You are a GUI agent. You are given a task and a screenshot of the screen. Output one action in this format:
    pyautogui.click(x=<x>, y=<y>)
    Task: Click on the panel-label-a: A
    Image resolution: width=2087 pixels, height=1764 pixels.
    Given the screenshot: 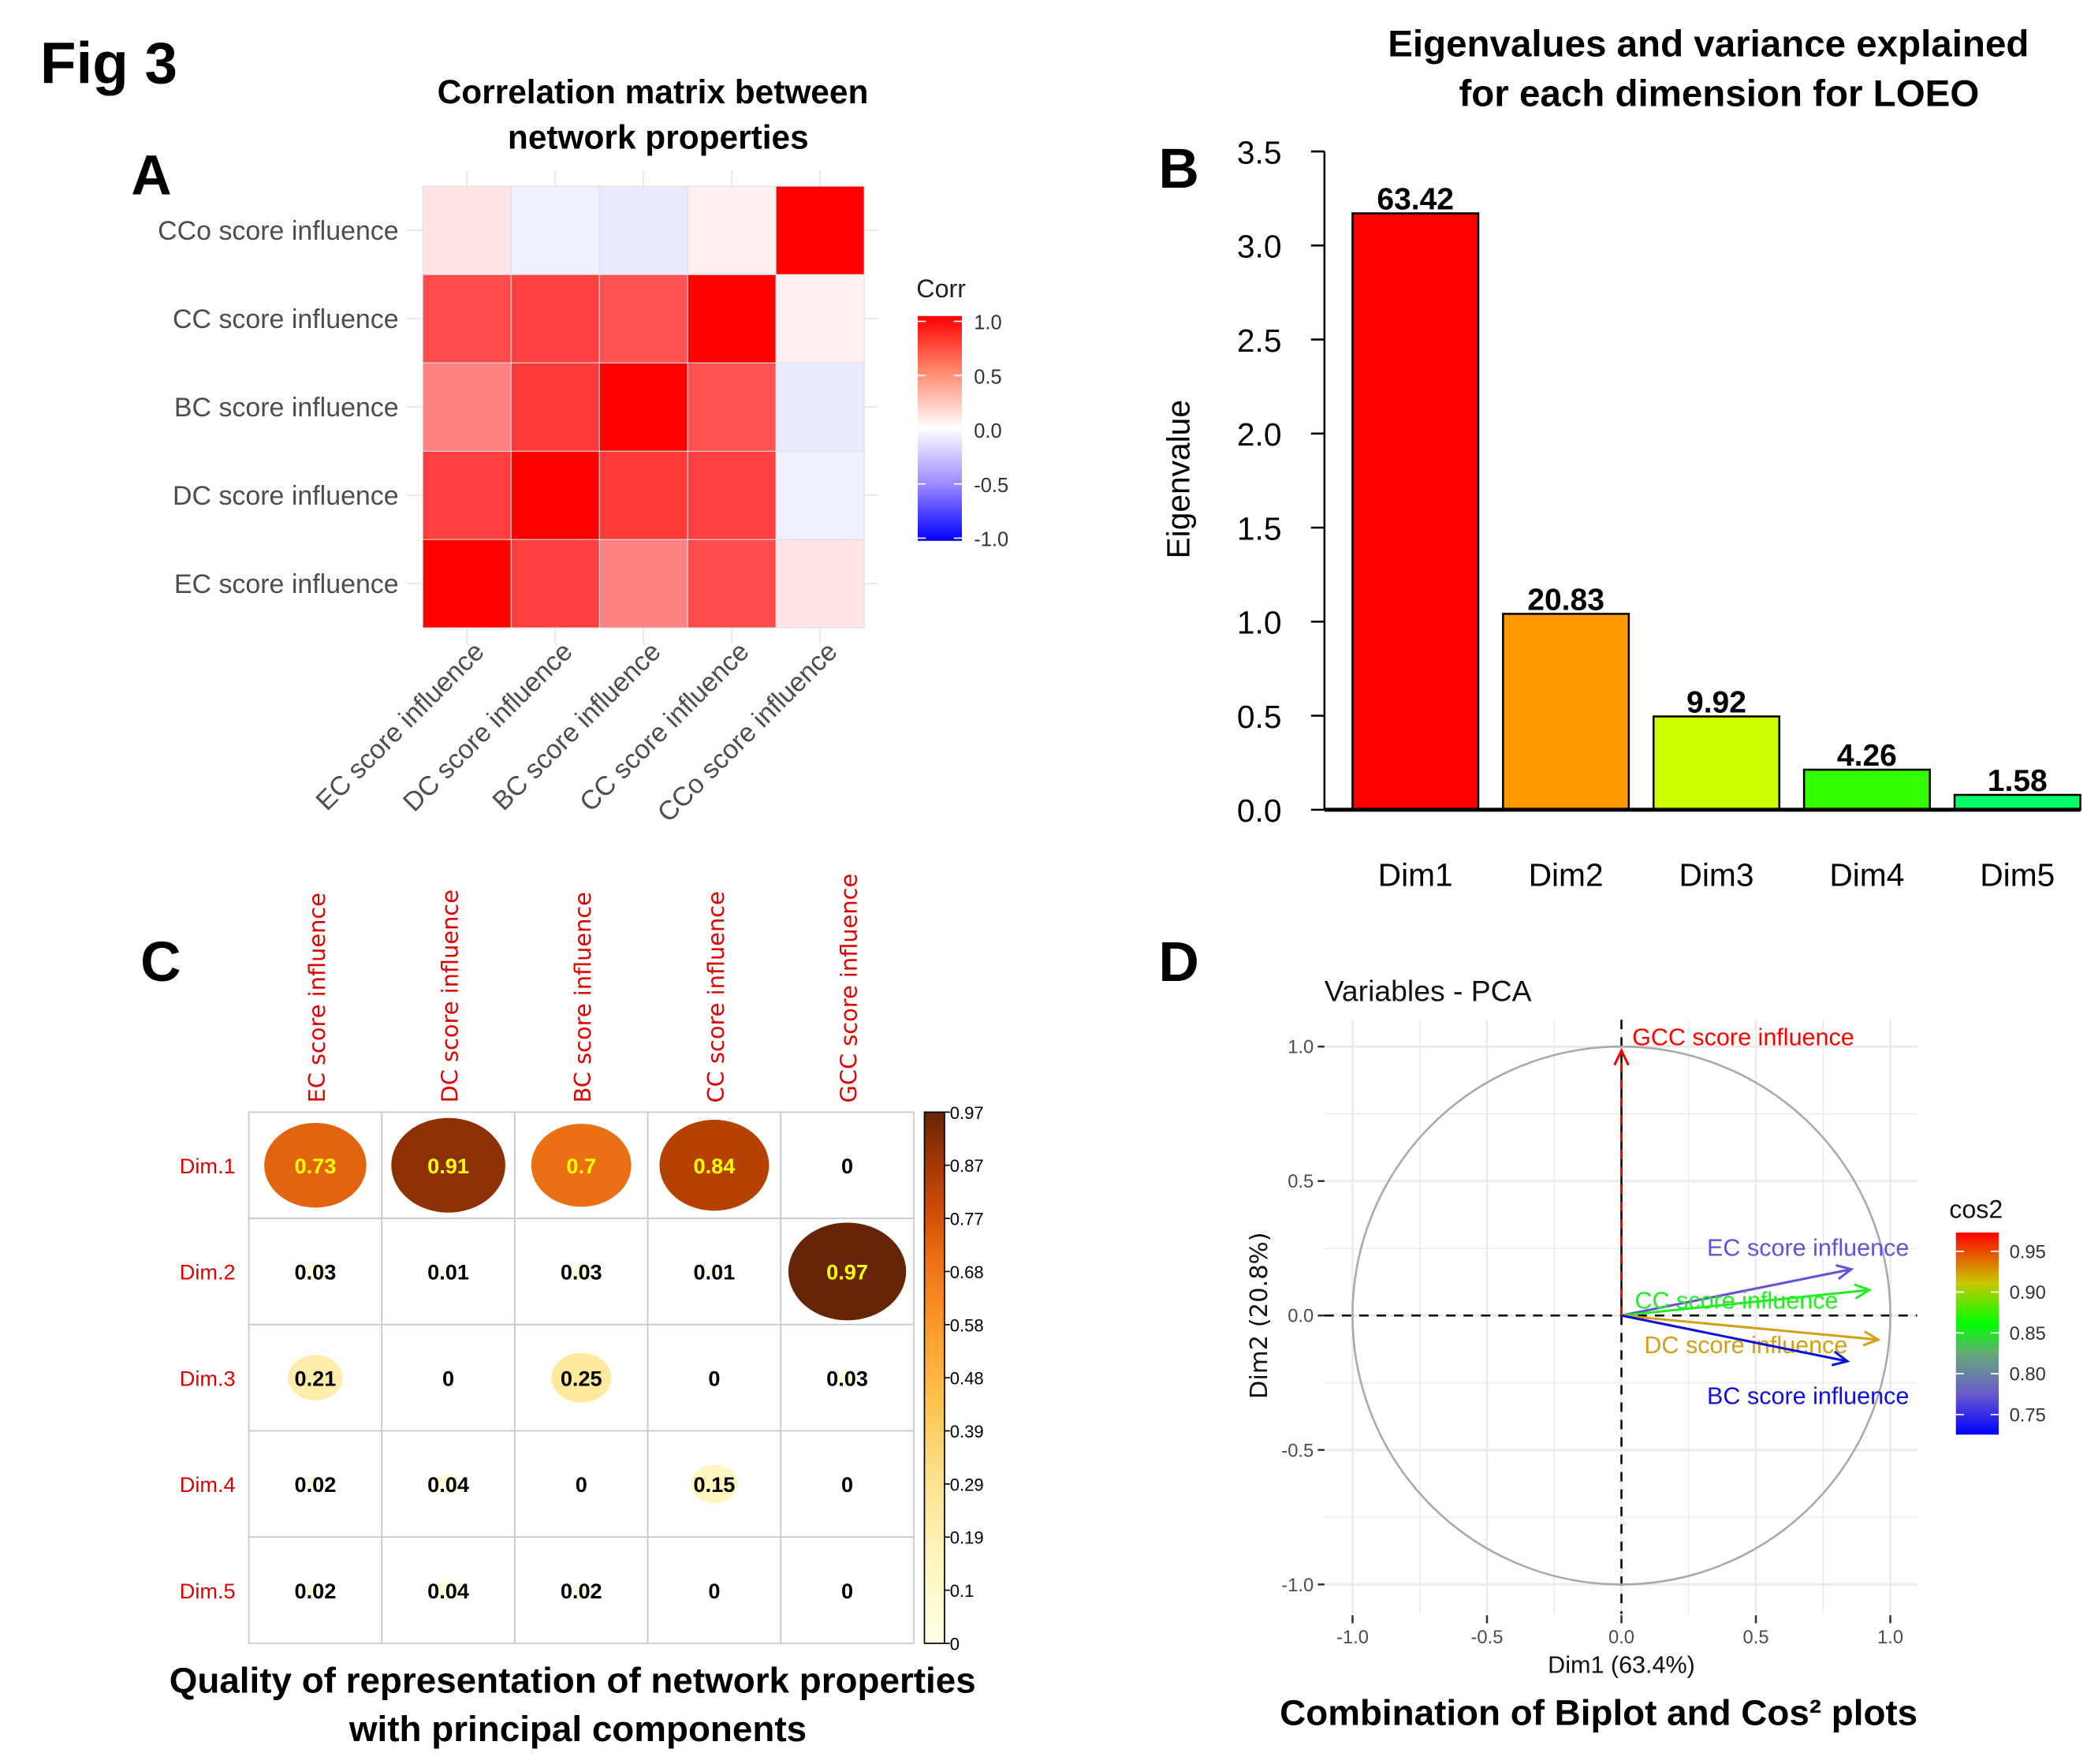 What is the action you would take?
    pyautogui.click(x=151, y=175)
    